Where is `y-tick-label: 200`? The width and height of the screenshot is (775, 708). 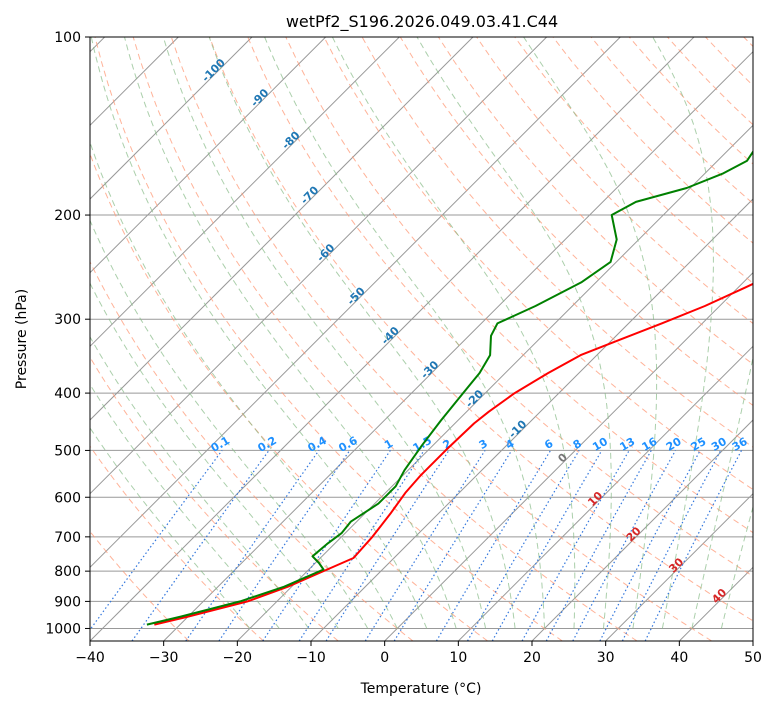 y-tick-label: 200 is located at coordinates (67, 216).